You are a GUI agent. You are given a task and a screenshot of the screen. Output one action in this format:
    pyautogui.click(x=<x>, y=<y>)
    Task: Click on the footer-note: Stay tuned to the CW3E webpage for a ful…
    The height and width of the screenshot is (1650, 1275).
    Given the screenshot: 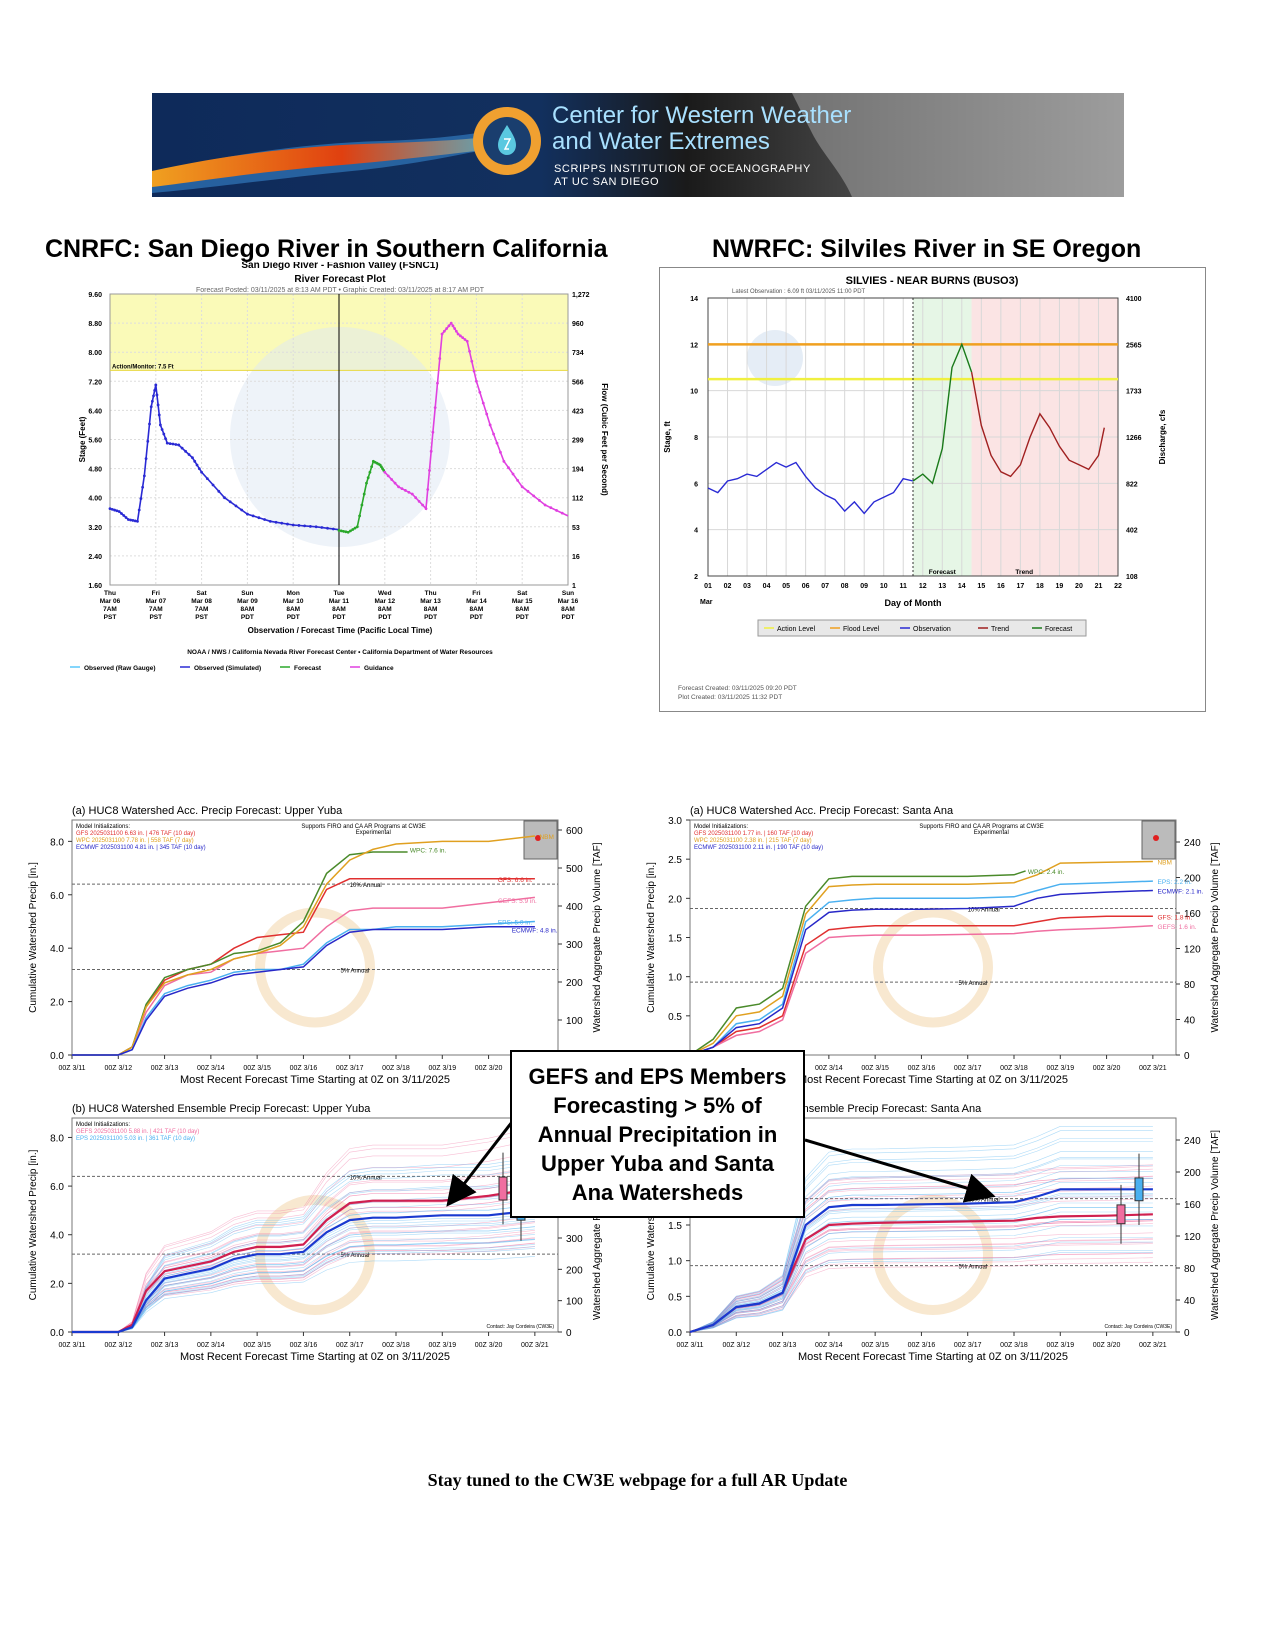 What is the action you would take?
    pyautogui.click(x=637, y=1480)
    